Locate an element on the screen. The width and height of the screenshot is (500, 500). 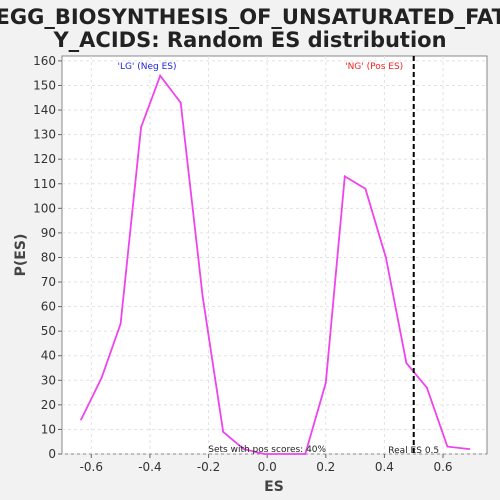
x-tick-label: 0.6 is located at coordinates (442, 467).